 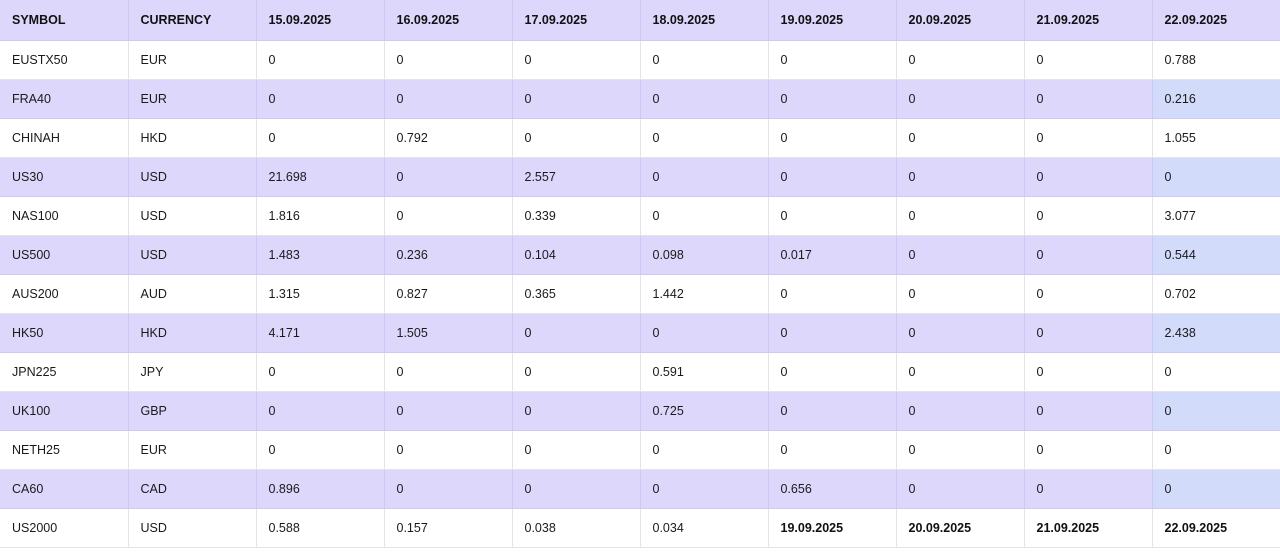 What do you see at coordinates (1216, 60) in the screenshot?
I see `cell-date-8: 0.788` at bounding box center [1216, 60].